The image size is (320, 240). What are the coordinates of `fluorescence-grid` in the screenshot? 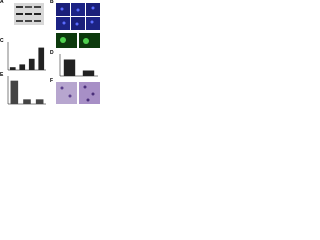 It's located at (78, 25).